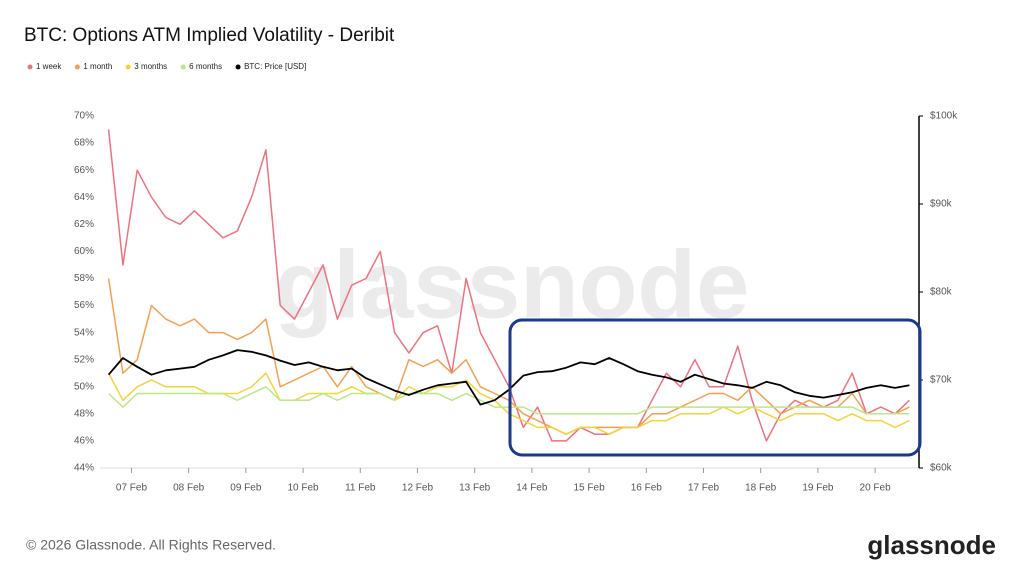 Image resolution: width=1024 pixels, height=576 pixels. What do you see at coordinates (876, 488) in the screenshot?
I see `x-tick-label: 20 Feb` at bounding box center [876, 488].